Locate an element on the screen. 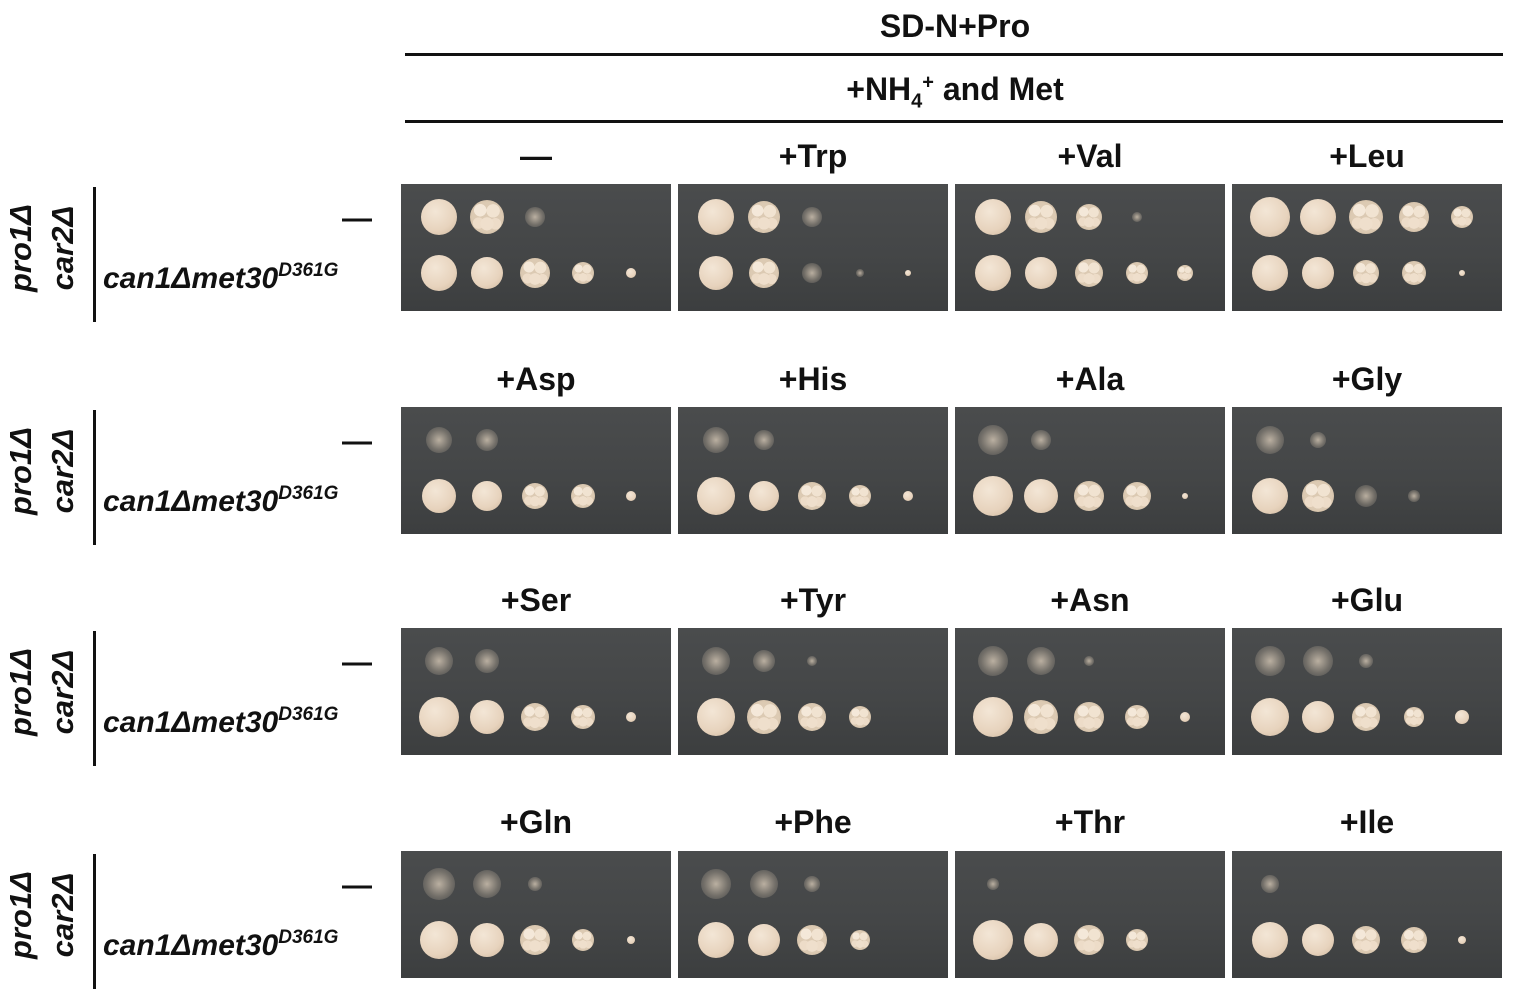 The width and height of the screenshot is (1513, 995). condition-label: +Phe is located at coordinates (813, 822).